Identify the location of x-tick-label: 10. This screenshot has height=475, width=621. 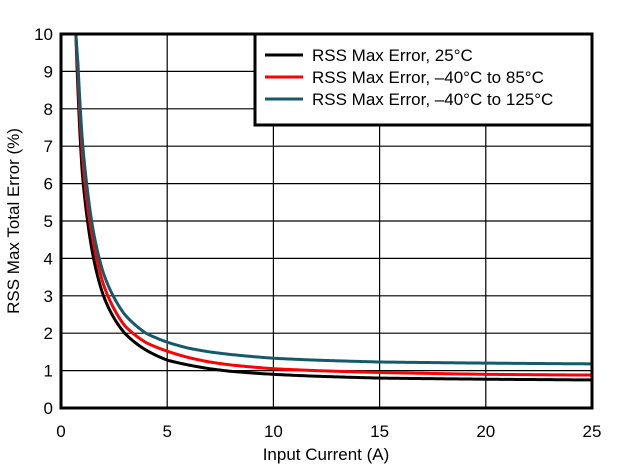
(273, 431).